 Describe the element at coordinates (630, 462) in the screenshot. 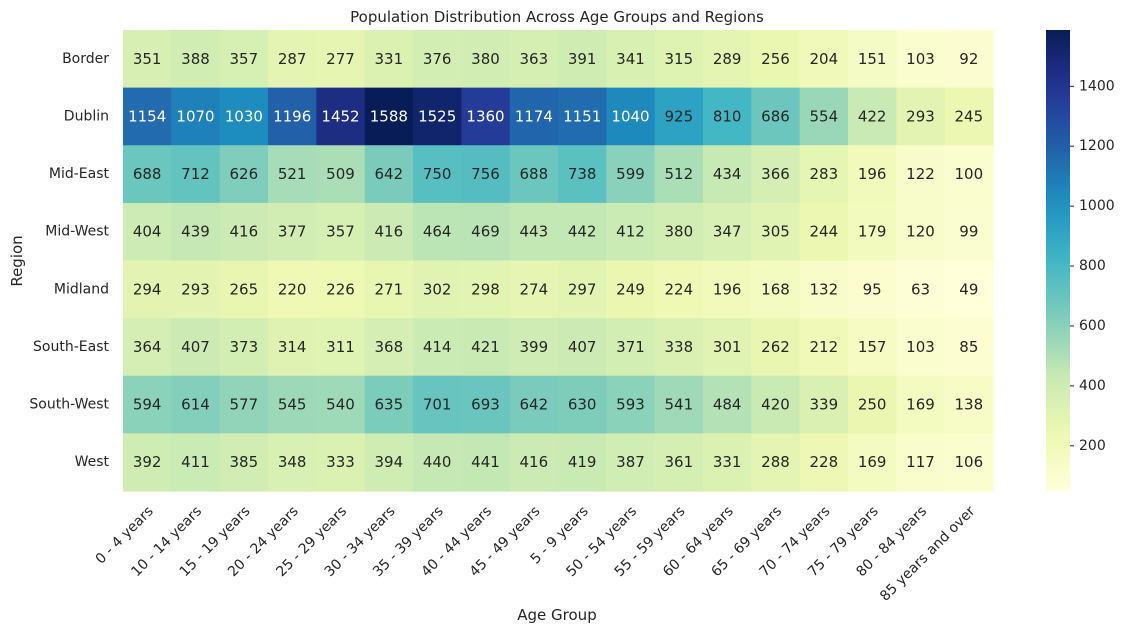

I see `cell-value-label: 387` at that location.